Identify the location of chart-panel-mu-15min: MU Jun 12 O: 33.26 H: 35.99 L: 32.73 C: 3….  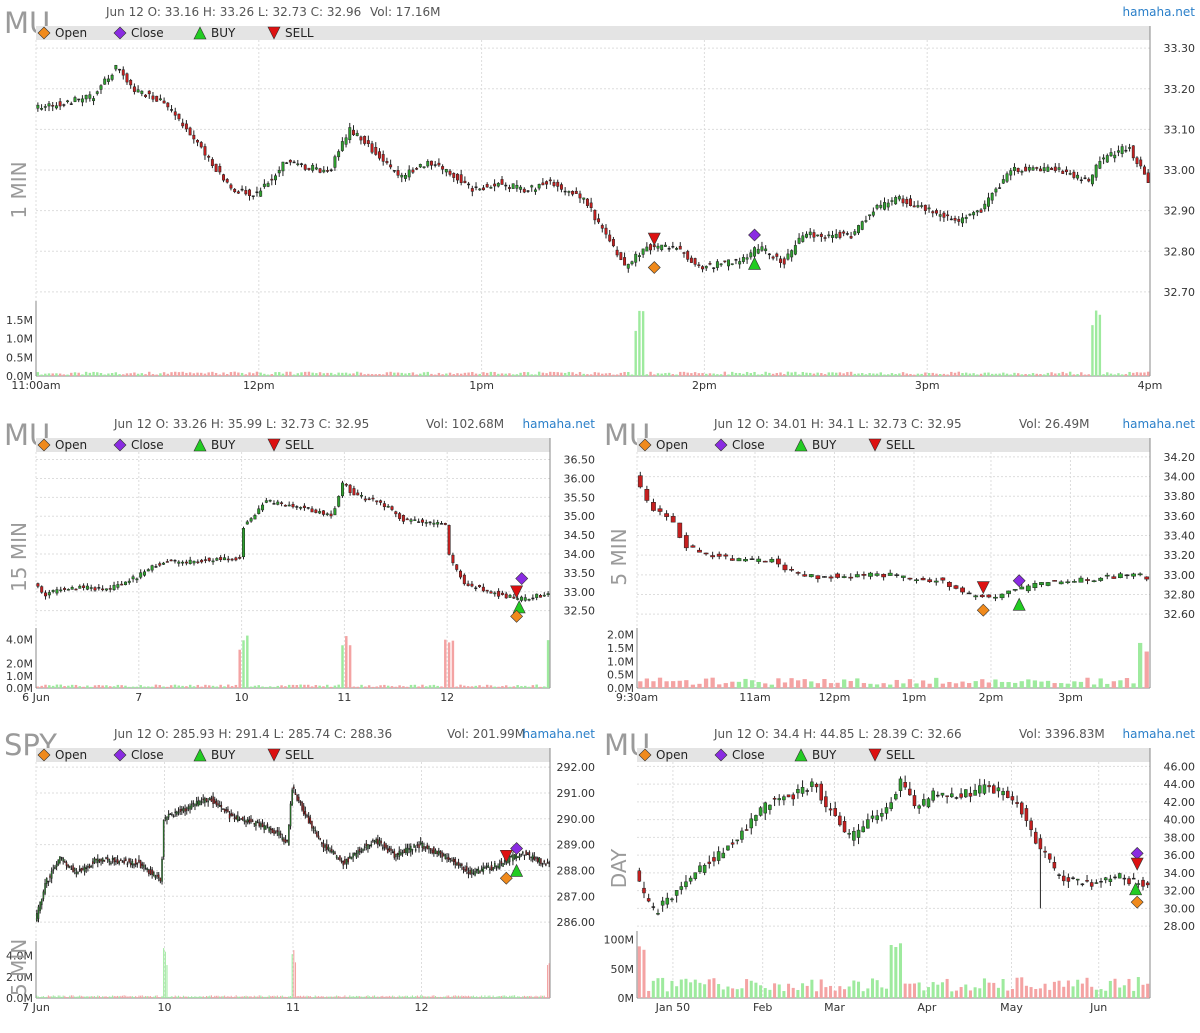
(299, 558).